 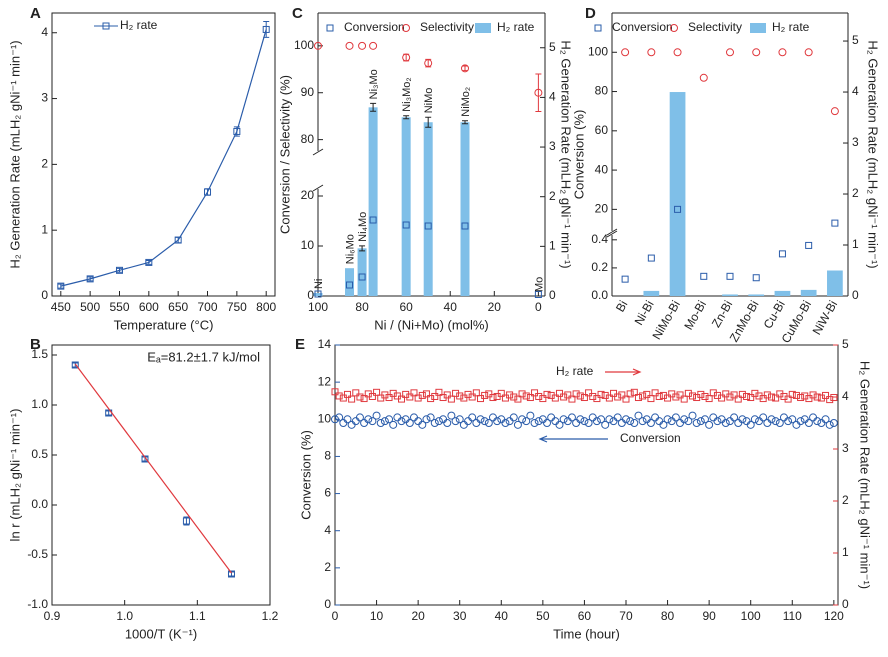 I want to click on x-tick-label: 90, so click(x=709, y=616).